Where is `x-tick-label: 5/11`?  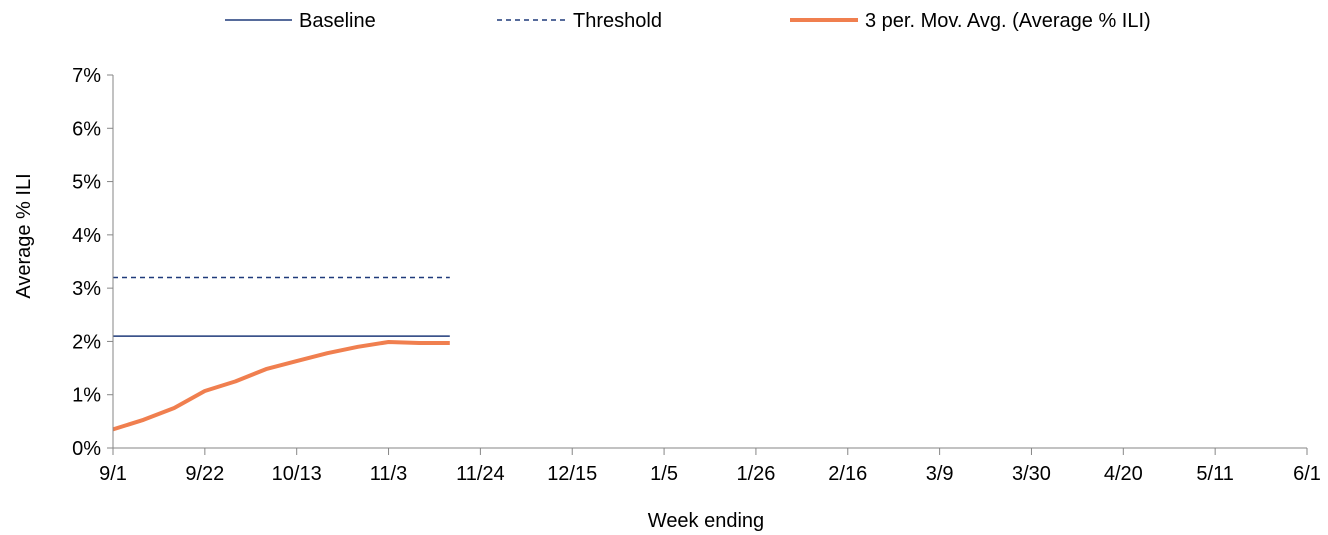 x-tick-label: 5/11 is located at coordinates (1214, 474).